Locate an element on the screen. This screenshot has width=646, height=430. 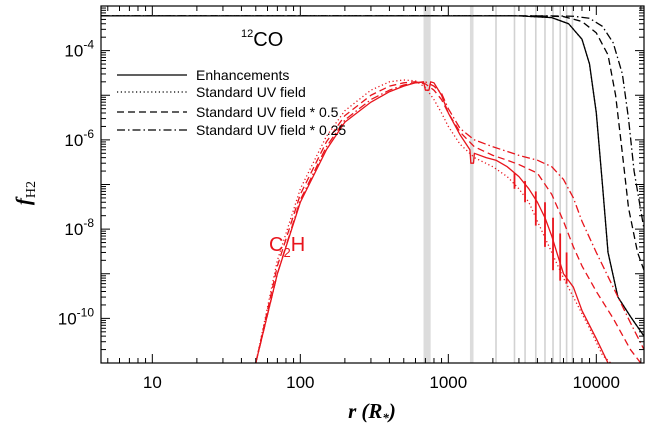
x-axis-label: r (R*) is located at coordinates (372, 412).